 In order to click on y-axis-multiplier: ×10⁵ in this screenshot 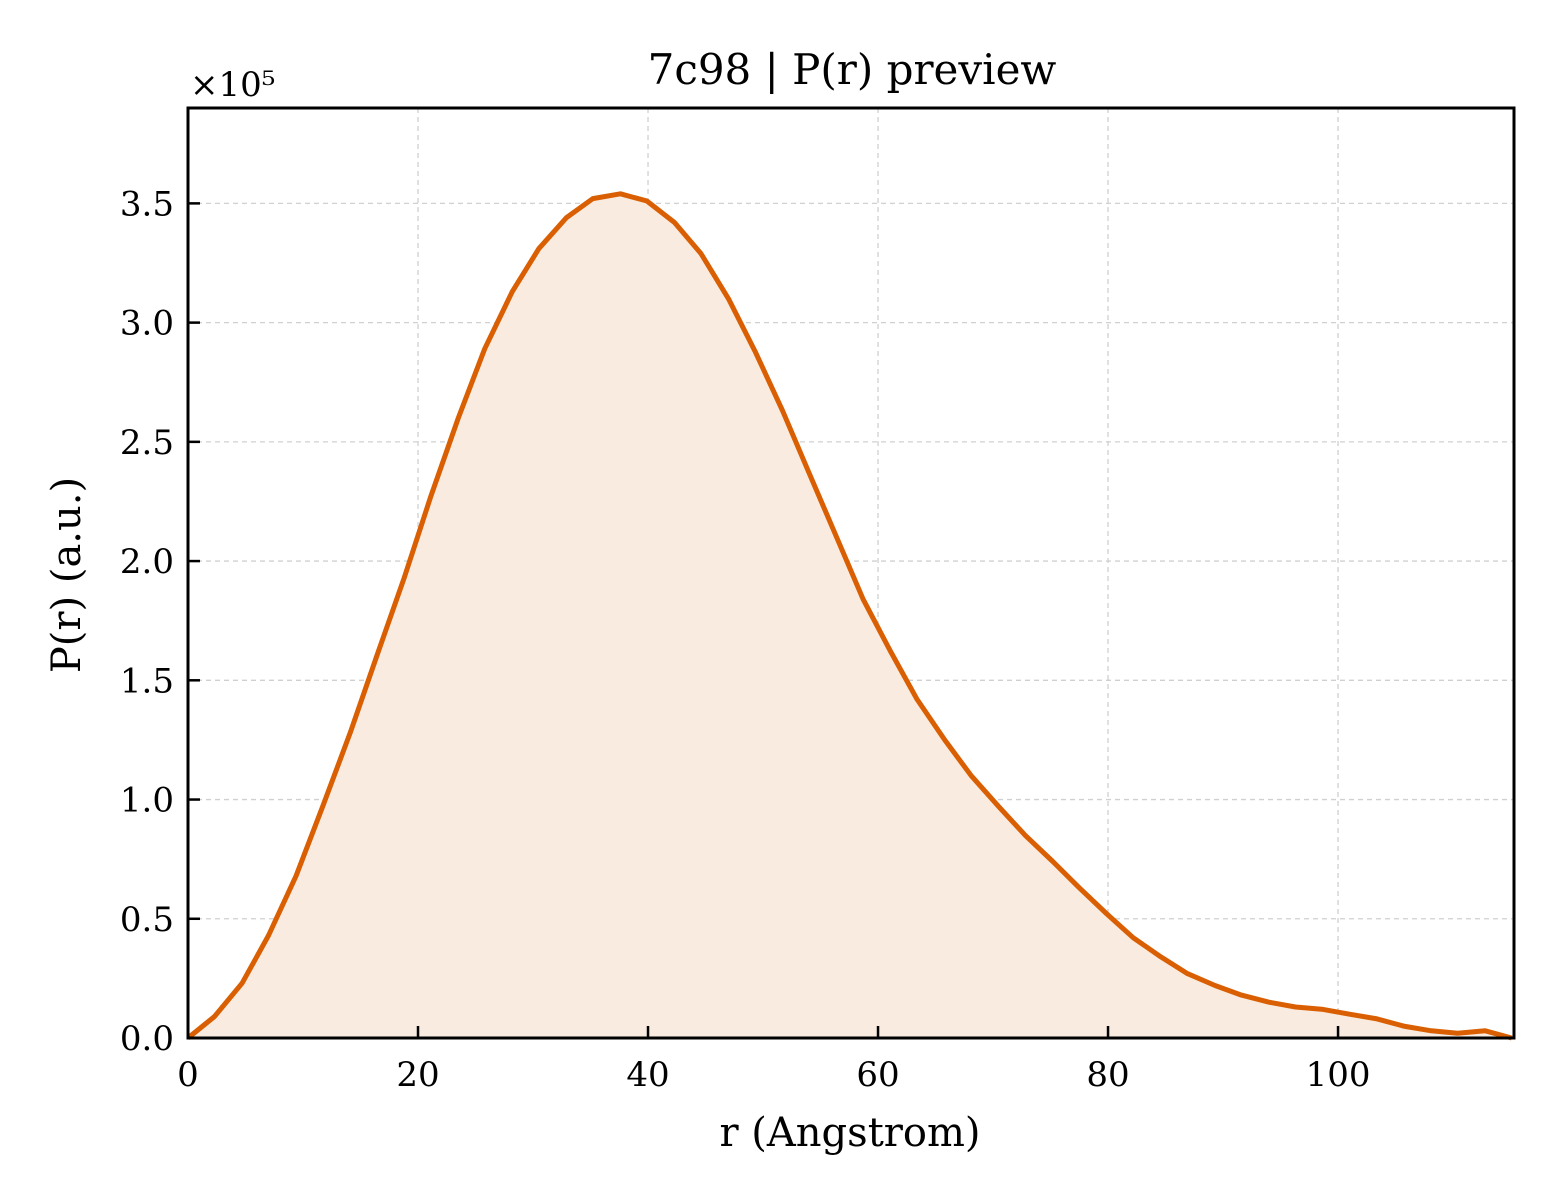, I will do `click(232, 85)`.